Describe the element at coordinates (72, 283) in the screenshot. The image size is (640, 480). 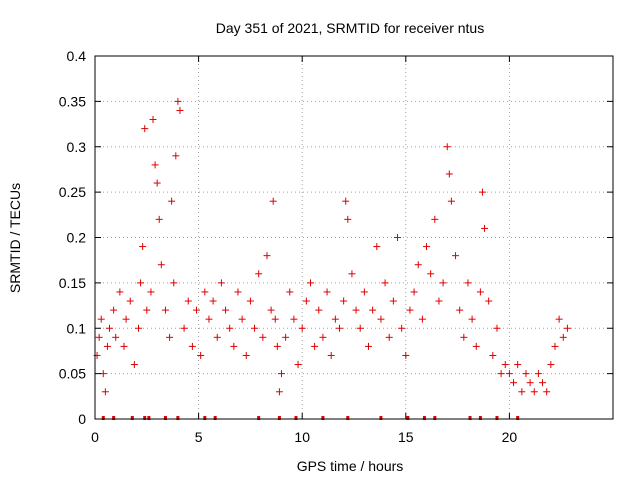
I see `y-tick-label: 0.15` at that location.